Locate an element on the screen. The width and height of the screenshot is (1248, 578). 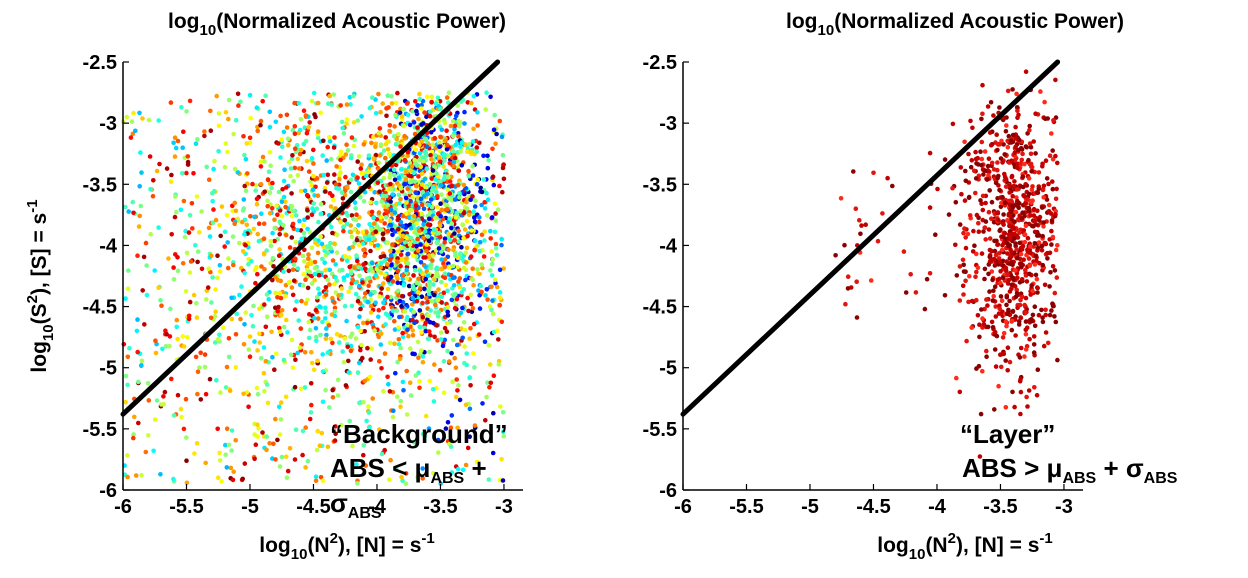
y-tick-label: -3.5 is located at coordinates (100, 185).